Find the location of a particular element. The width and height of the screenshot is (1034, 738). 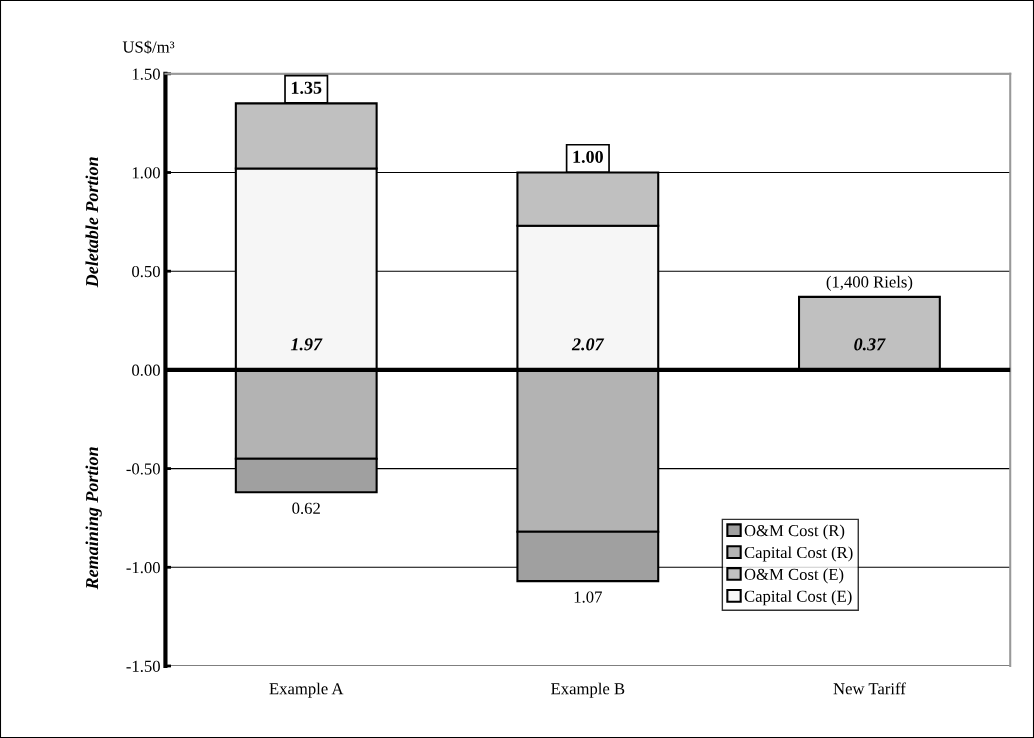

x-tick-label: Example B is located at coordinates (588, 690).